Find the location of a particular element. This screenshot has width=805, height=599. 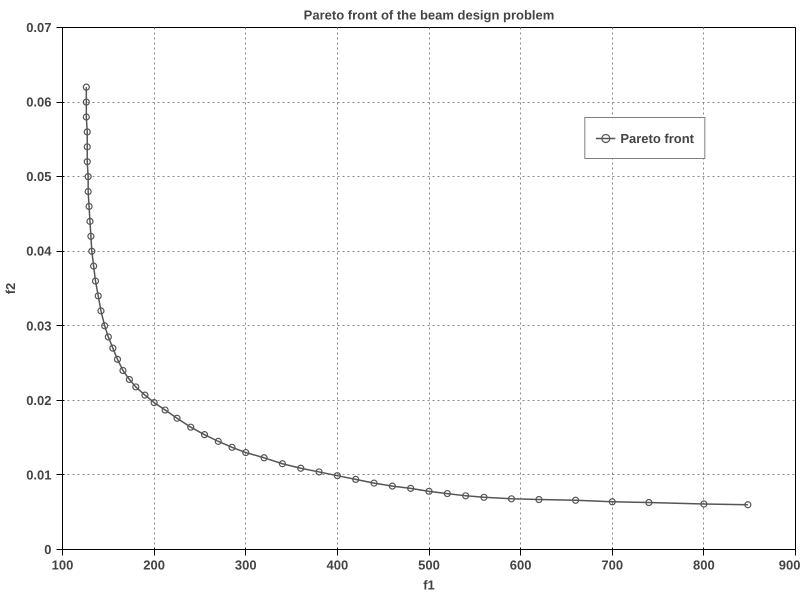

y-tick-label: 0.06 is located at coordinates (39, 102).